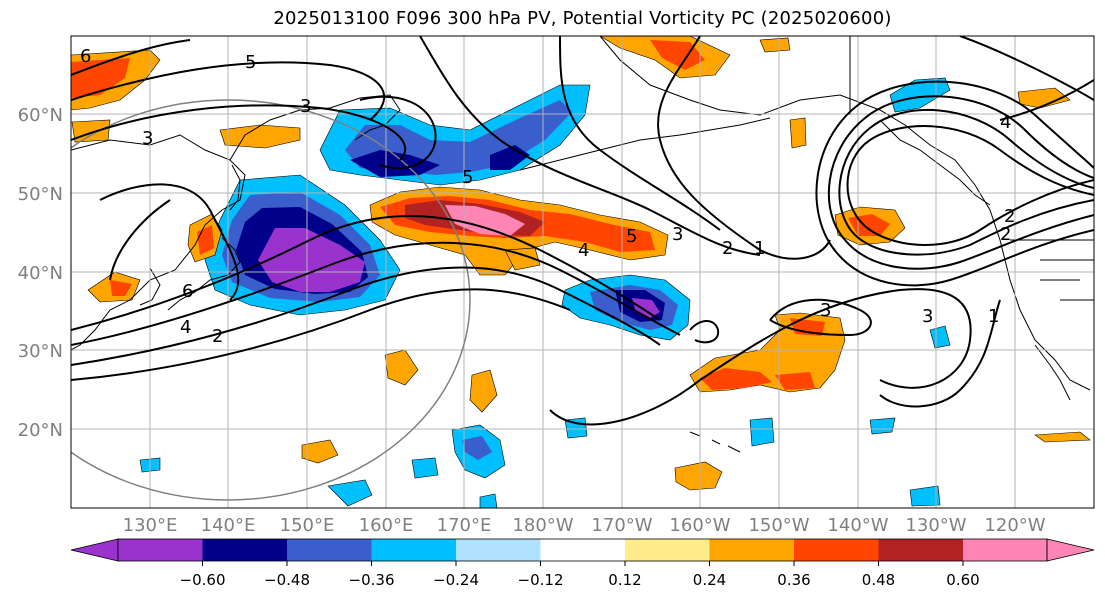 Image resolution: width=1105 pixels, height=601 pixels. Describe the element at coordinates (541, 580) in the screenshot. I see `colorbar-tick-label: −0.12` at that location.